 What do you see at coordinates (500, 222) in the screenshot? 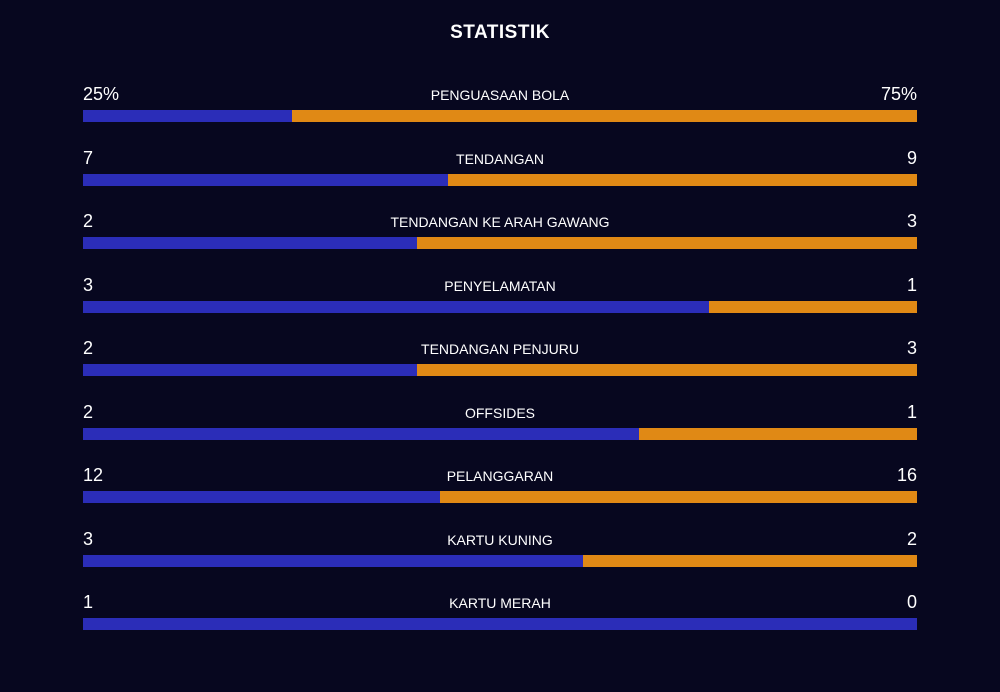
I see `stat-label: TENDANGAN KE ARAH GAWANG` at bounding box center [500, 222].